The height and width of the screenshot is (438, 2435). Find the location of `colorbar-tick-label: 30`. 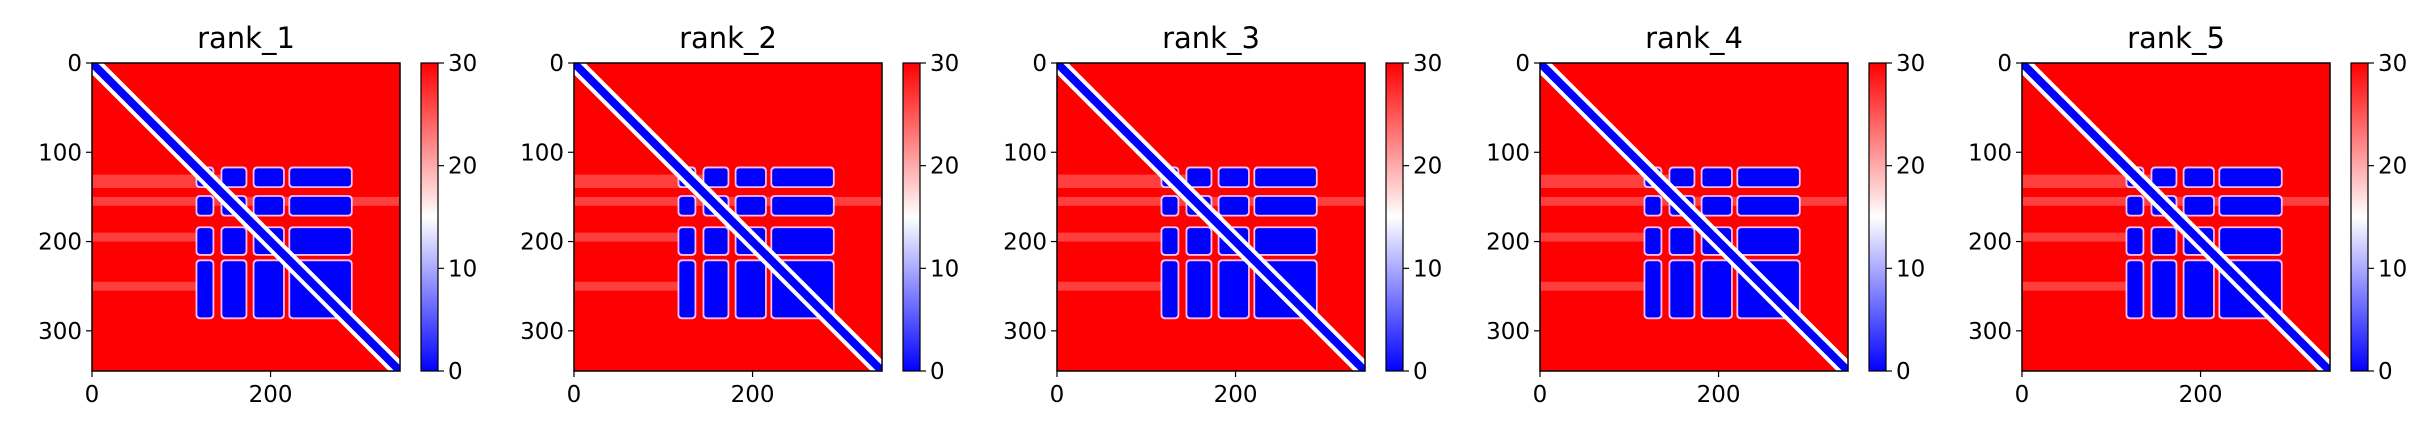

colorbar-tick-label: 30 is located at coordinates (2392, 64).